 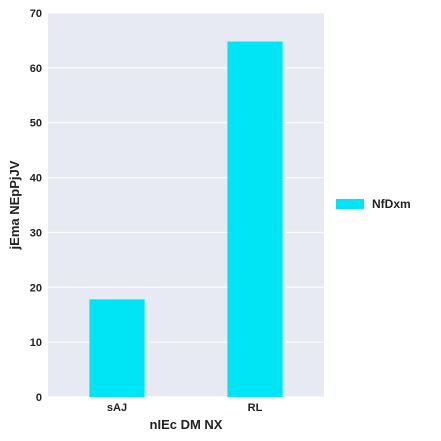 I want to click on y-tick-label: 60, so click(x=36, y=69).